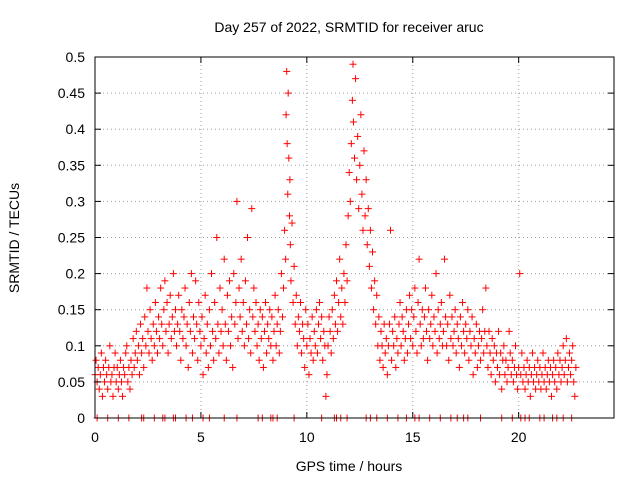  Describe the element at coordinates (71, 310) in the screenshot. I see `y-tick-label: 0.15` at that location.